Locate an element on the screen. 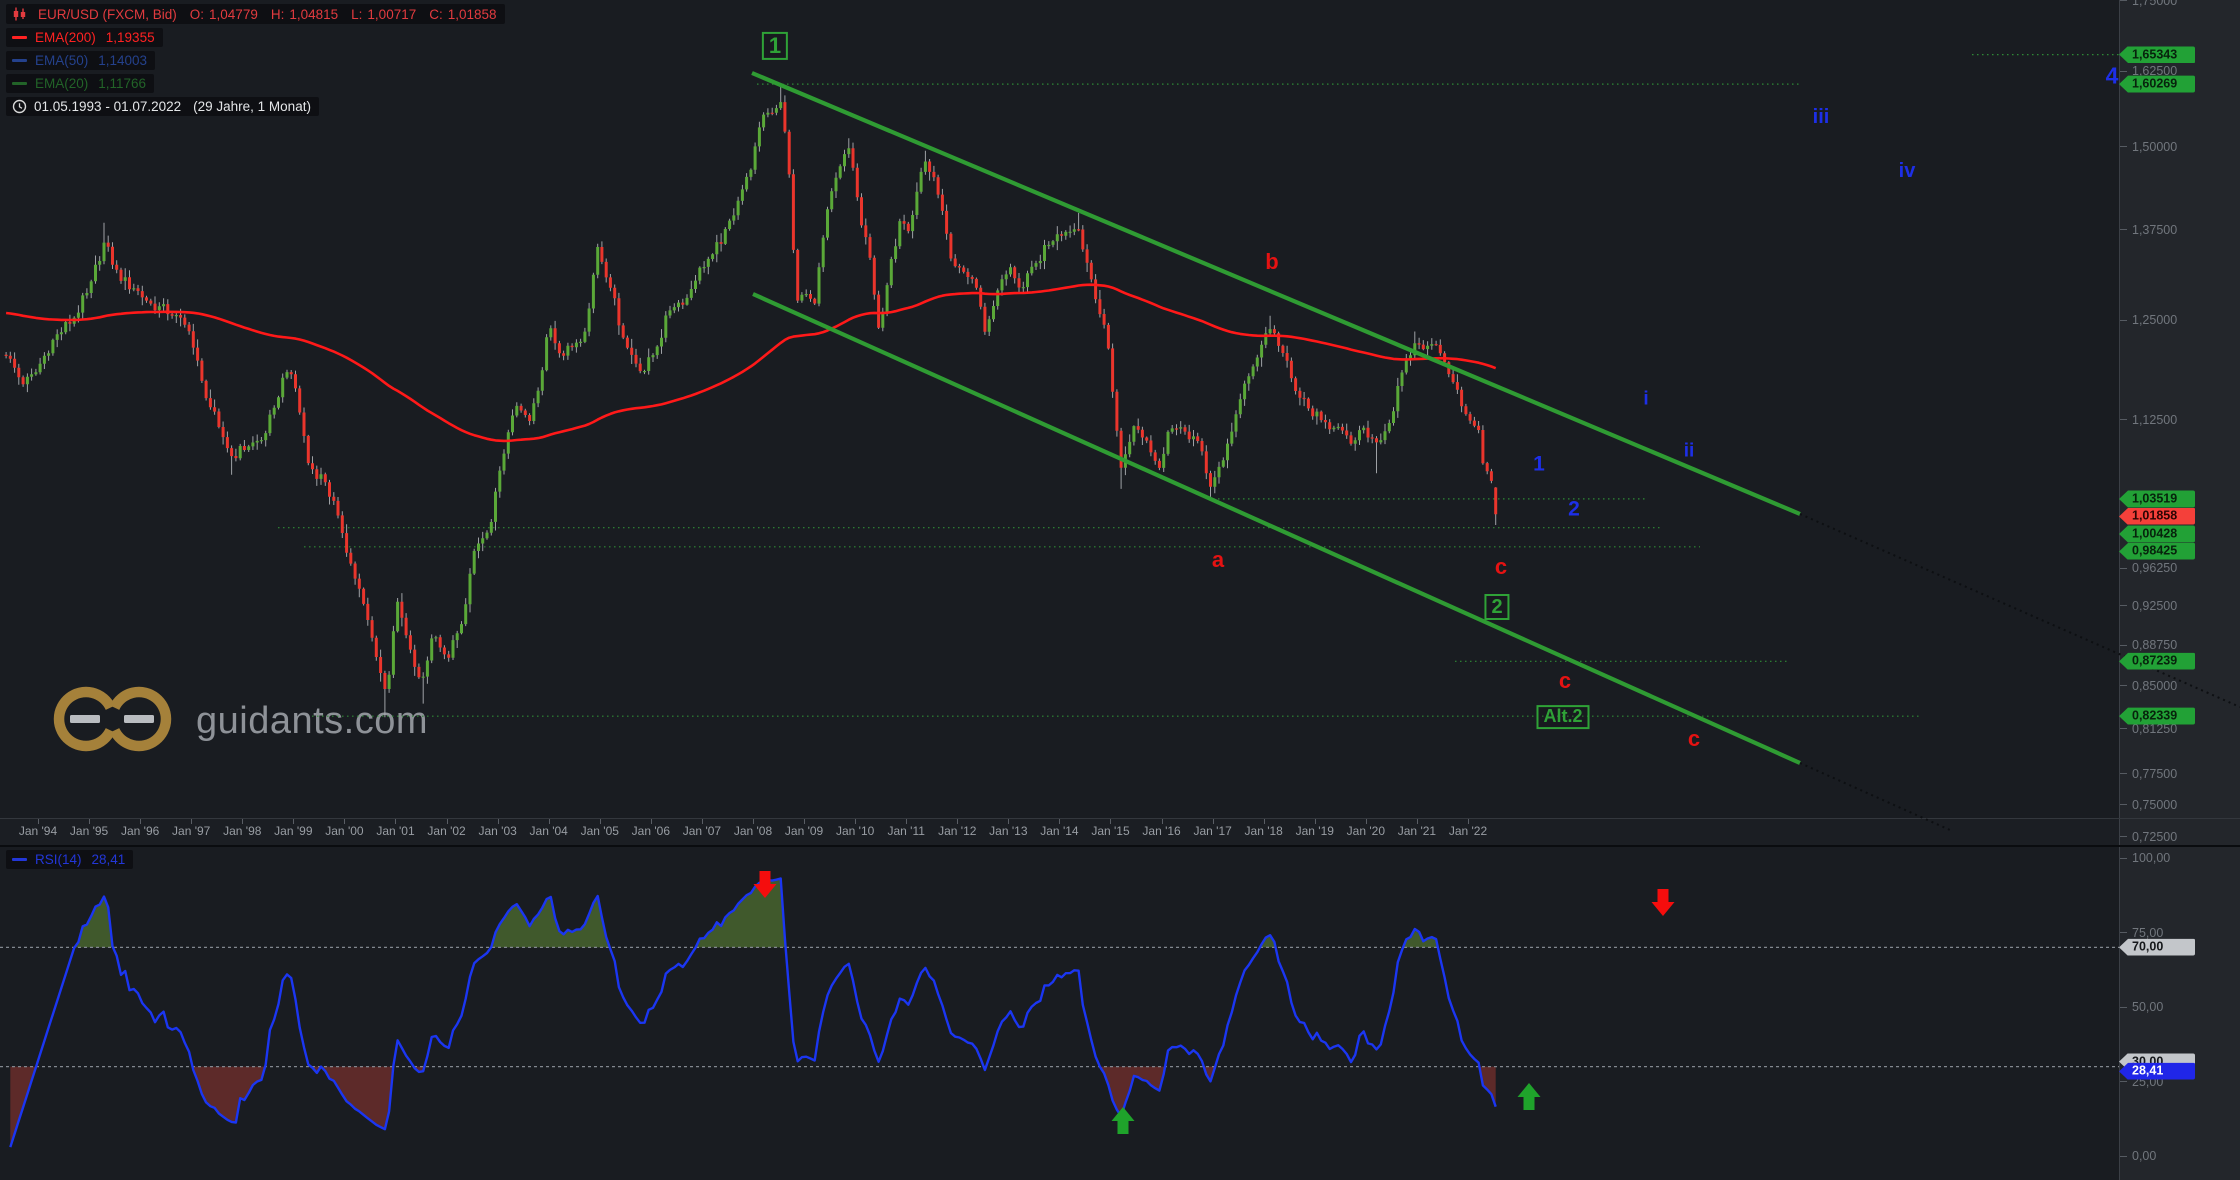 This screenshot has width=2240, height=1180. price-badge-28,41: 28,41 is located at coordinates (2157, 1071).